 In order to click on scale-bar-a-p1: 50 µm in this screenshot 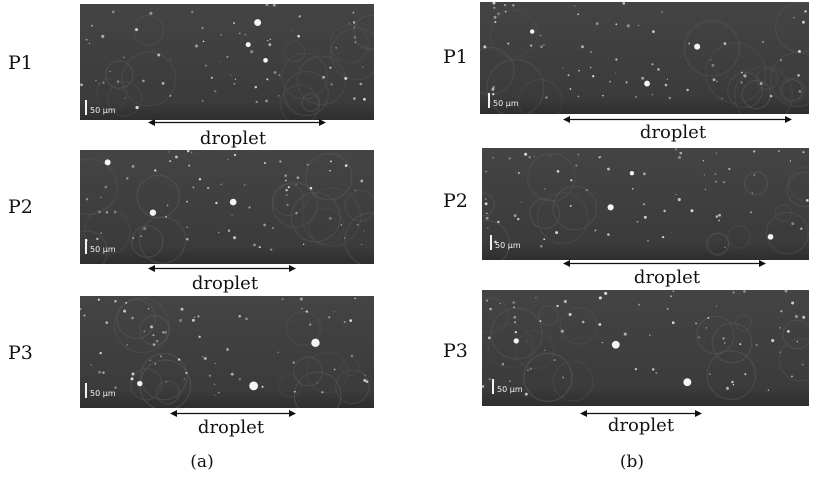, I will do `click(100, 107)`.